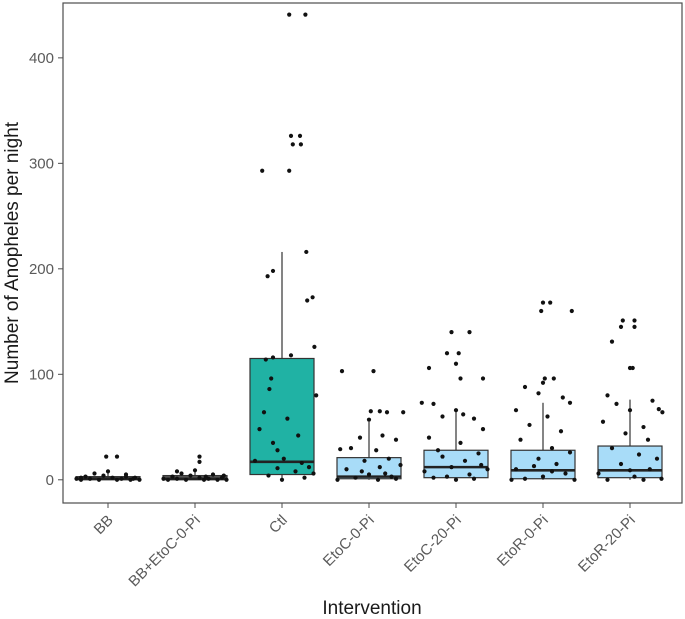 The image size is (685, 619). What do you see at coordinates (104, 525) in the screenshot?
I see `x-tick-label: BB` at bounding box center [104, 525].